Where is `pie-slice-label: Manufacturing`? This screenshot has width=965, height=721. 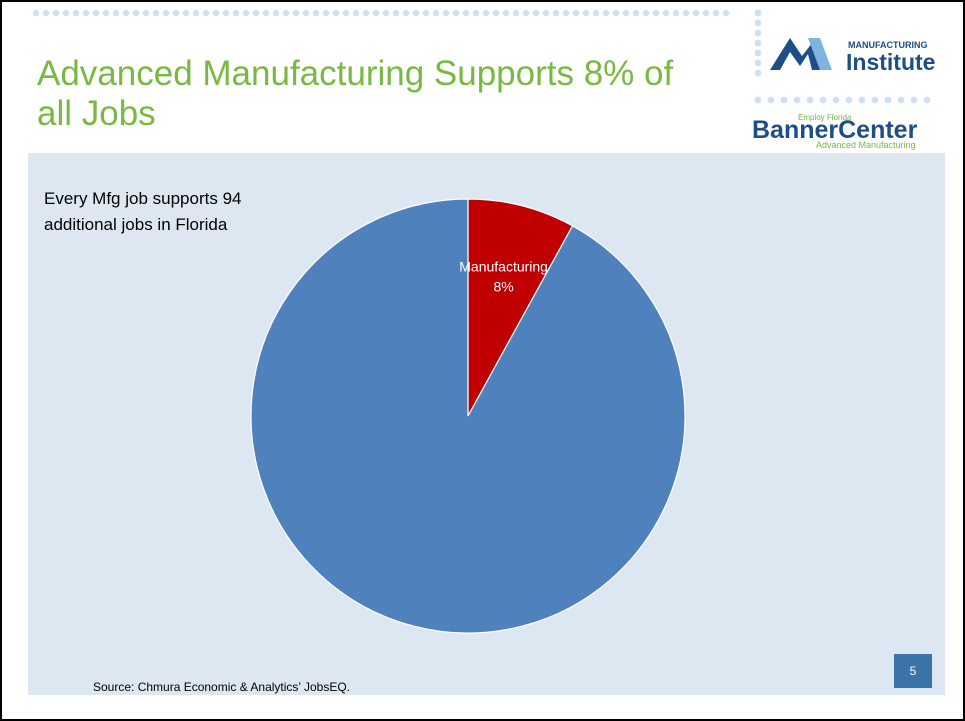 pie-slice-label: Manufacturing is located at coordinates (503, 266).